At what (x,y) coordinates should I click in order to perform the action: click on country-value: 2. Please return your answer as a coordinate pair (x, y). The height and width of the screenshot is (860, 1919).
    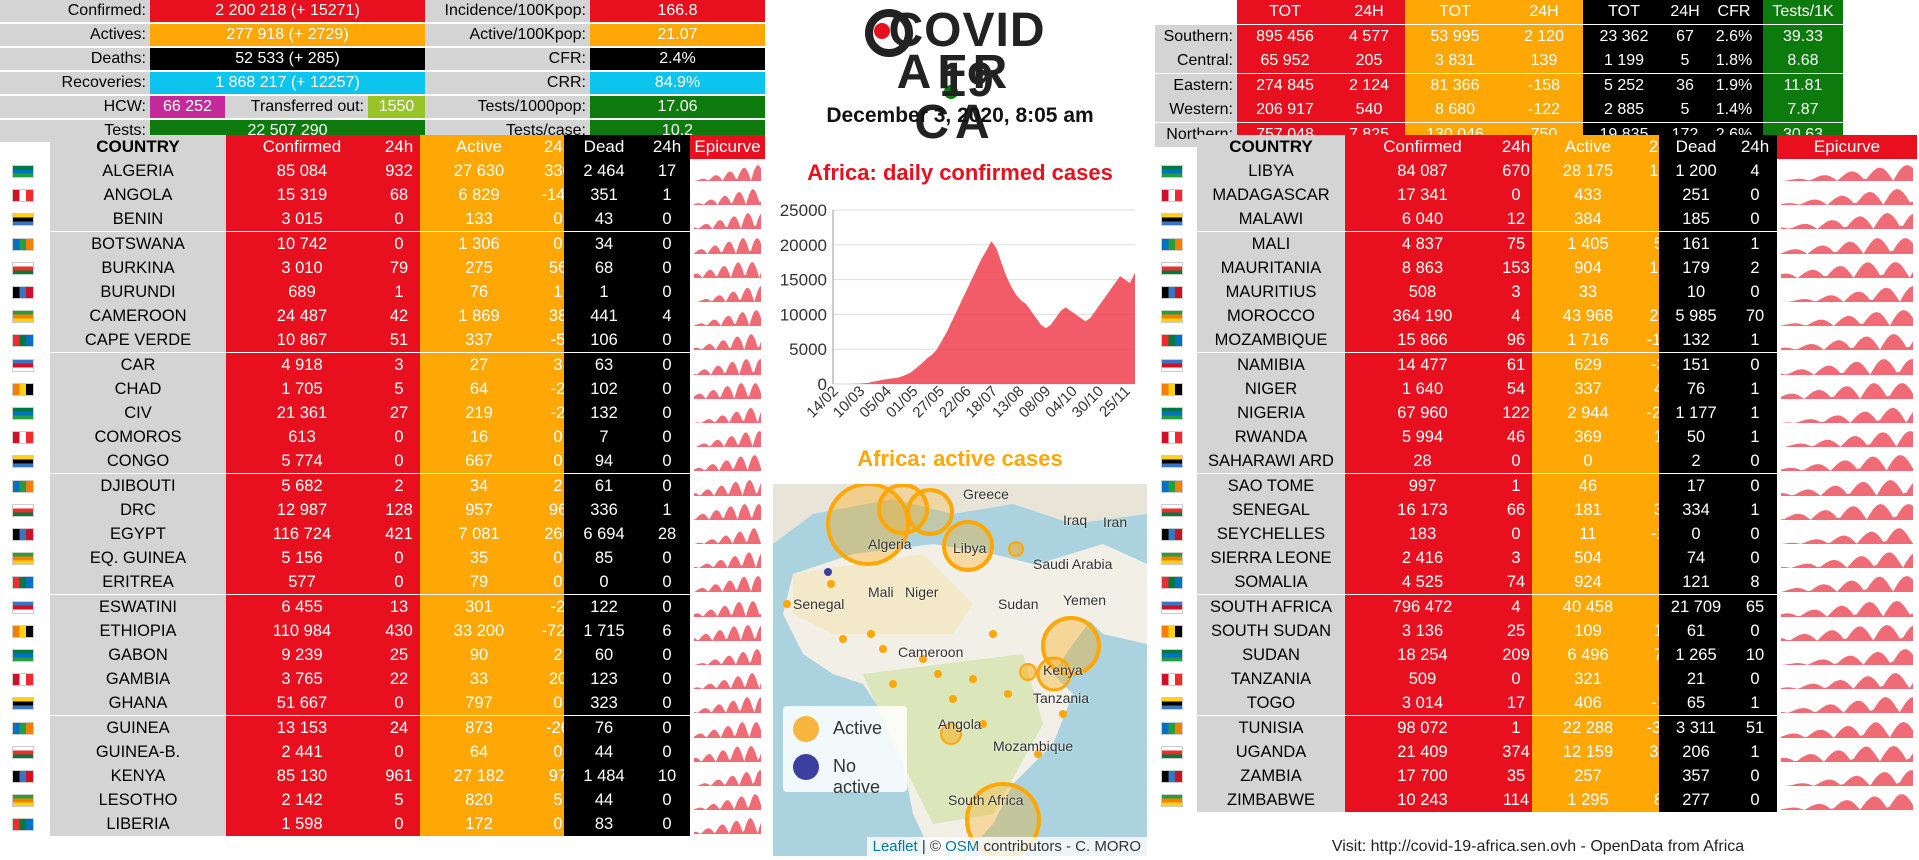
    Looking at the image, I should click on (1696, 461).